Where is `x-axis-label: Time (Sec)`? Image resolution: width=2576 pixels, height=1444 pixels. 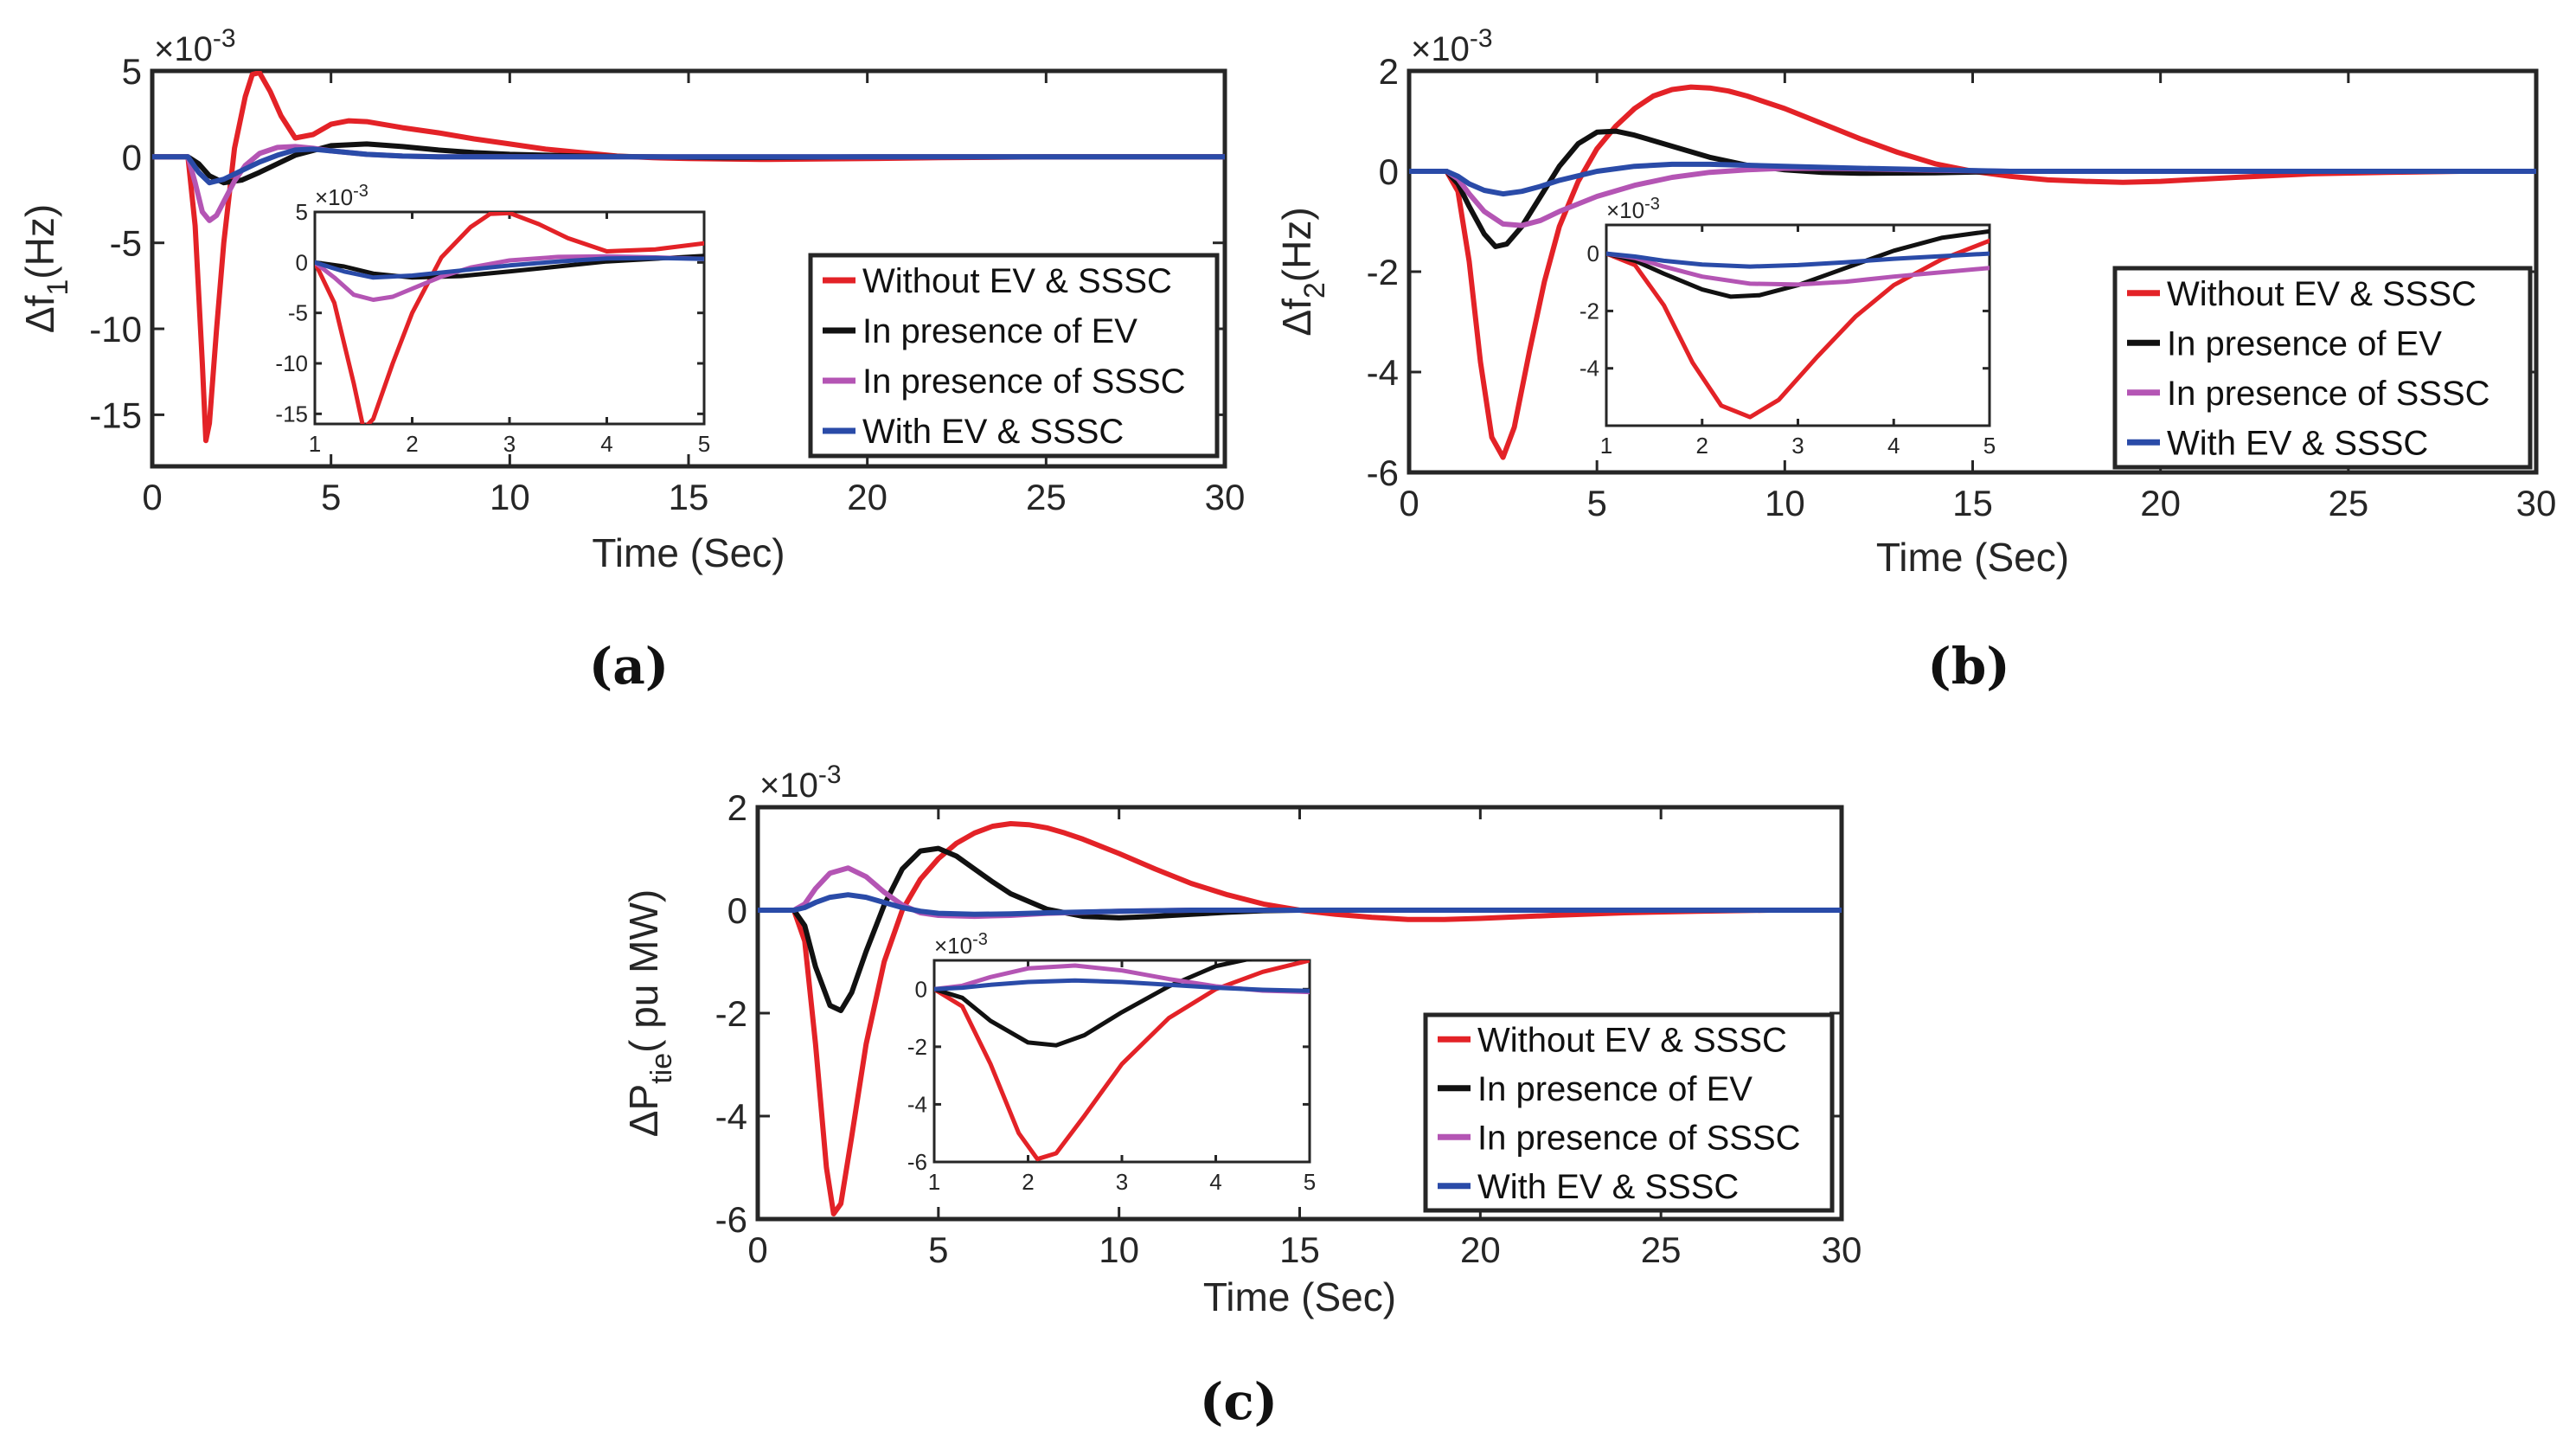 x-axis-label: Time (Sec) is located at coordinates (688, 552).